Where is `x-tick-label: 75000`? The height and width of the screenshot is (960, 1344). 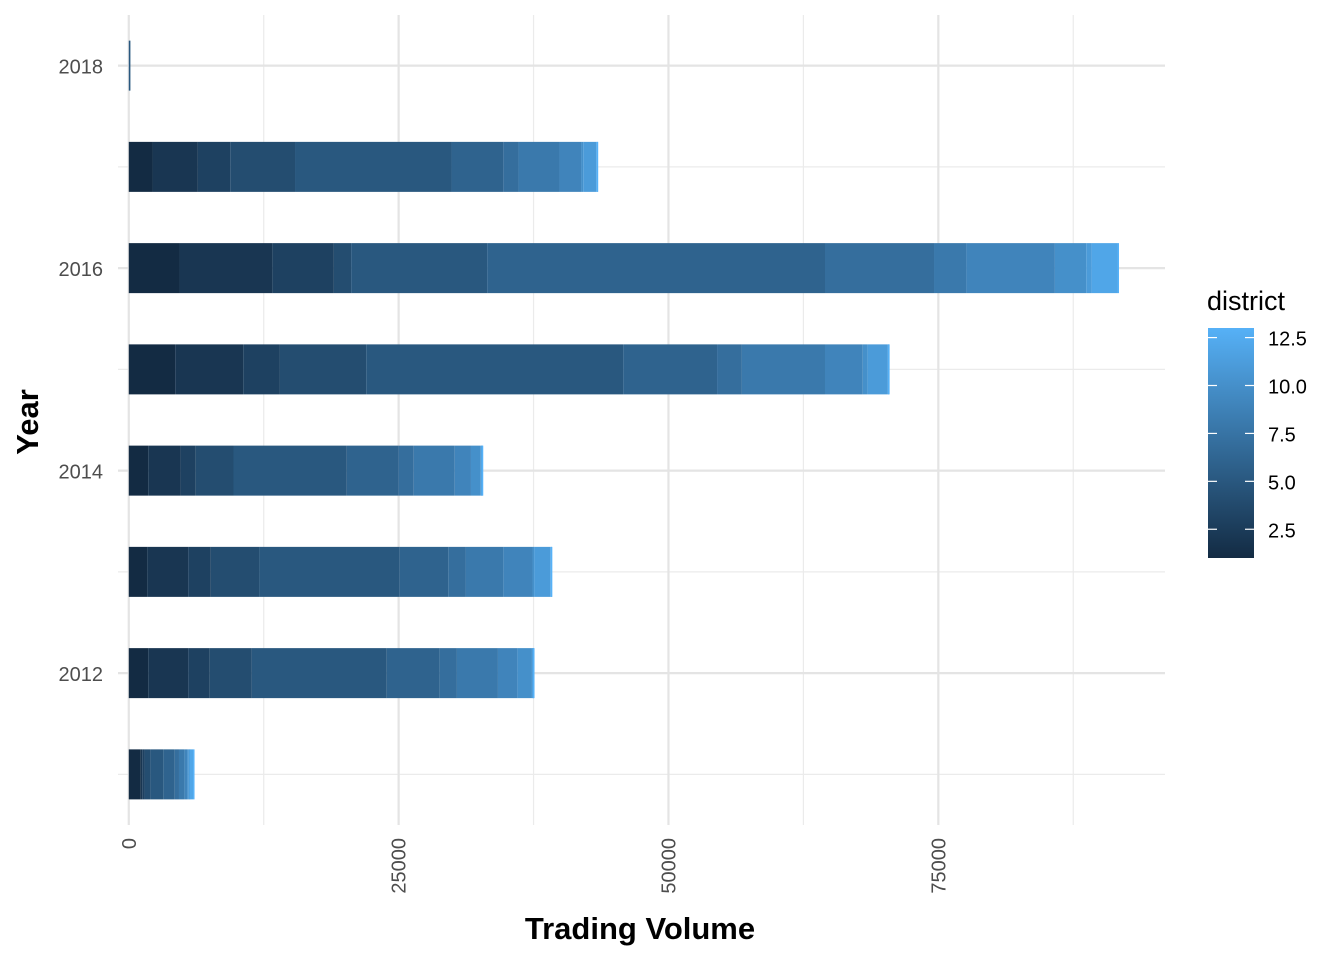
x-tick-label: 75000 is located at coordinates (939, 866).